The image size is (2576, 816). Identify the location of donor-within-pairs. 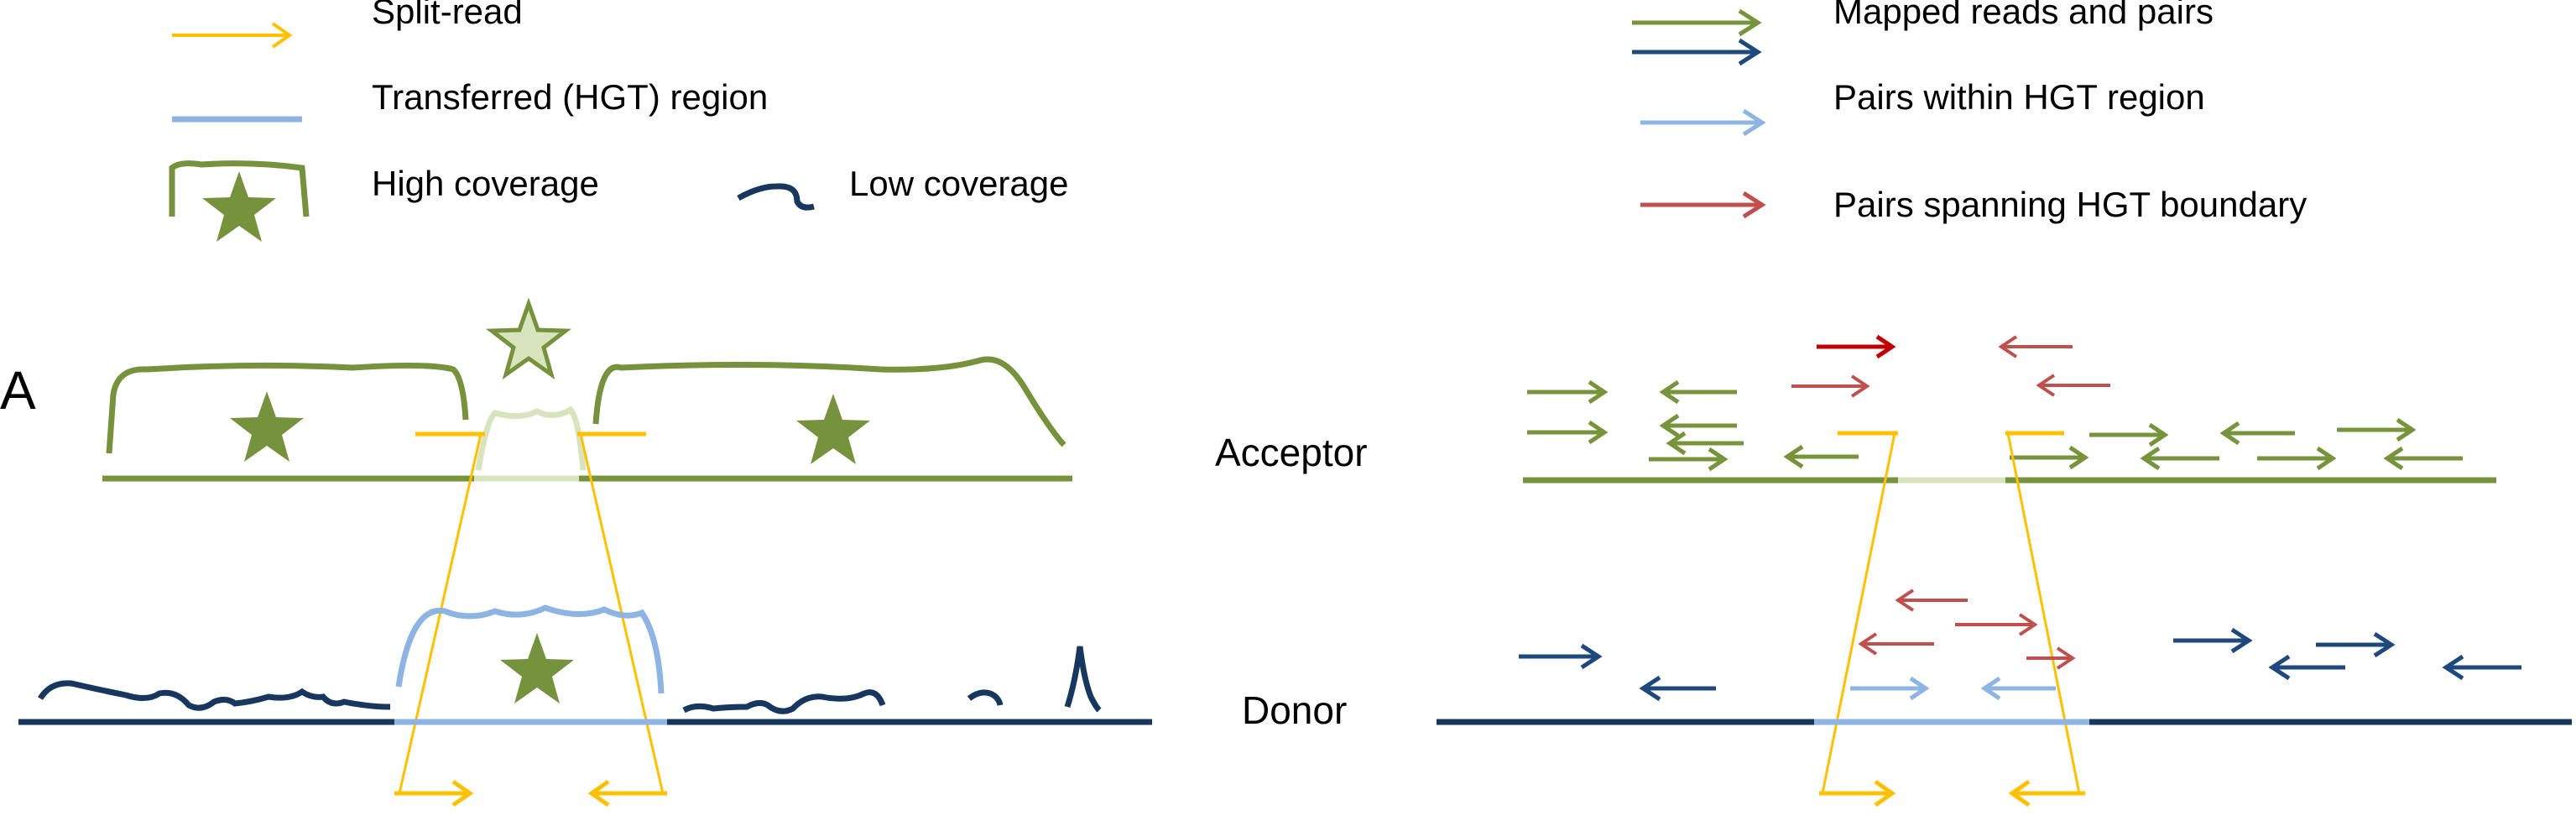
(1953, 688).